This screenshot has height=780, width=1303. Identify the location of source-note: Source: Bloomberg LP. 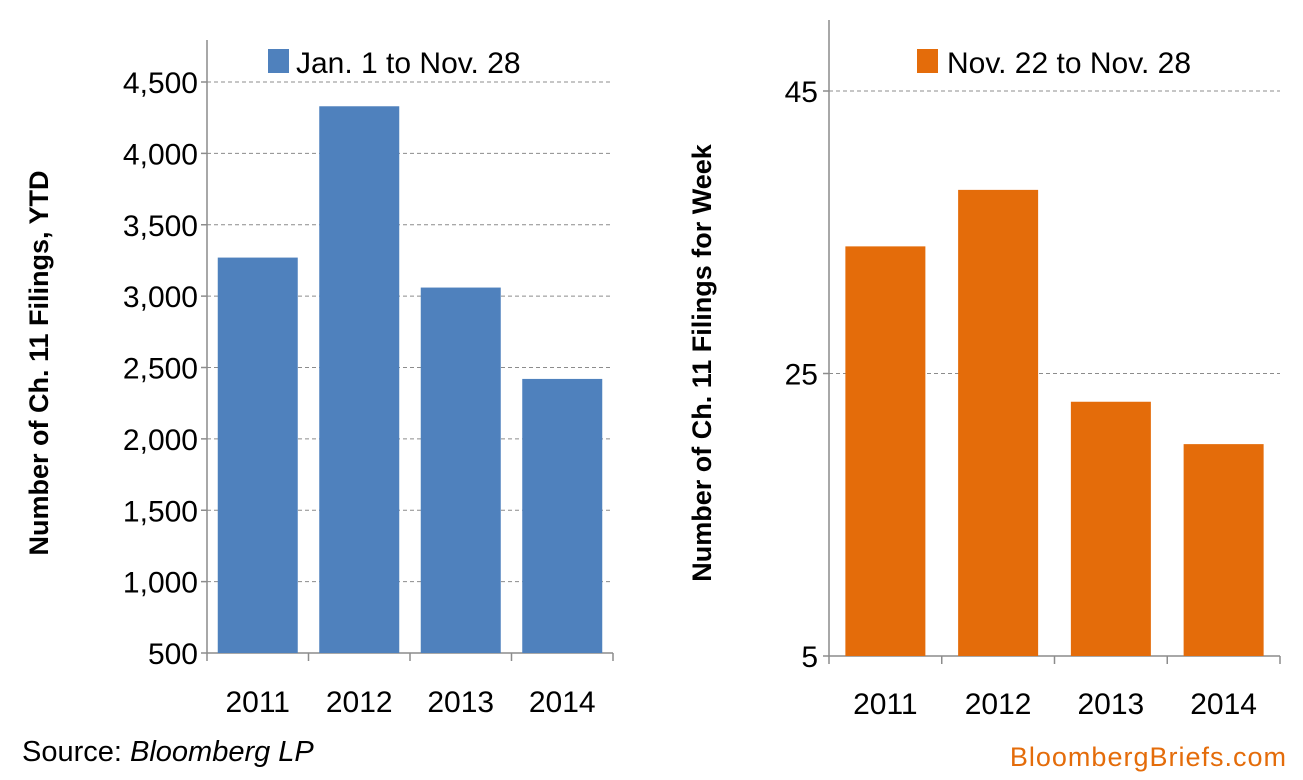
(168, 752).